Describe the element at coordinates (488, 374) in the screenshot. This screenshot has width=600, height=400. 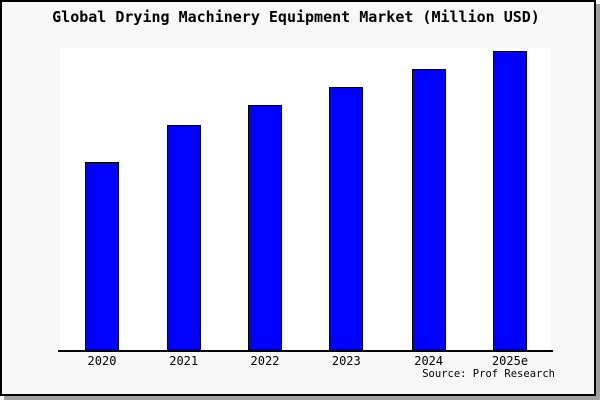
I see `source-credit: Source: Prof Research` at that location.